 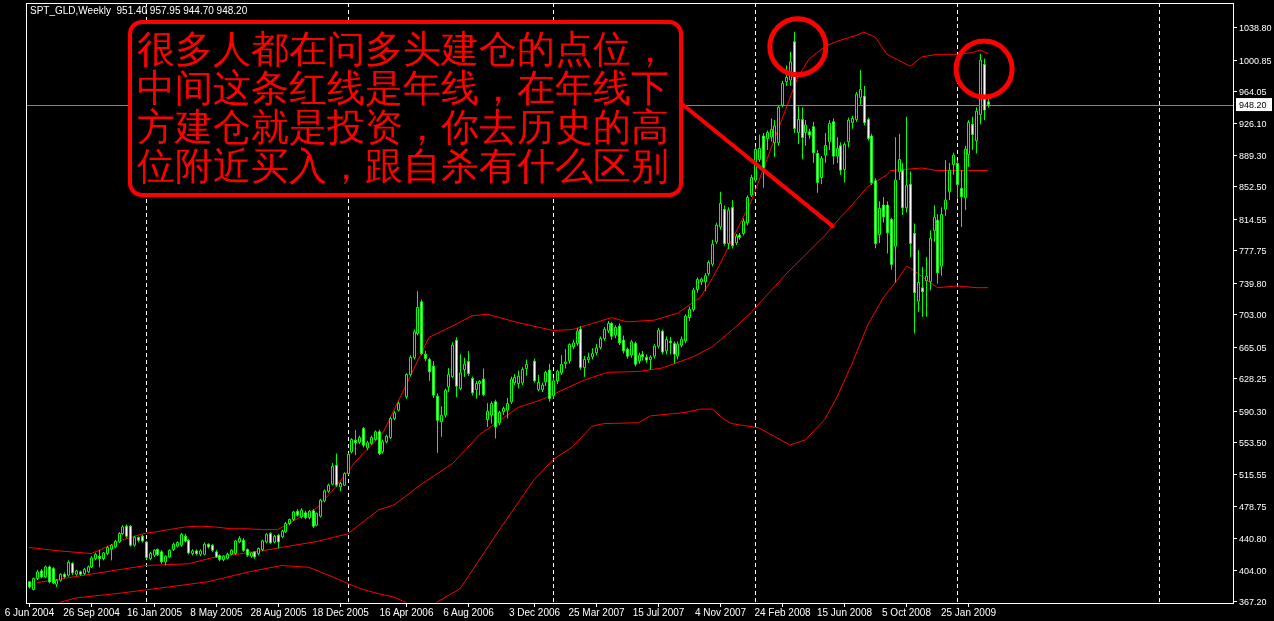 What do you see at coordinates (720, 612) in the screenshot?
I see `x-tick-label: 4 Nov 2007` at bounding box center [720, 612].